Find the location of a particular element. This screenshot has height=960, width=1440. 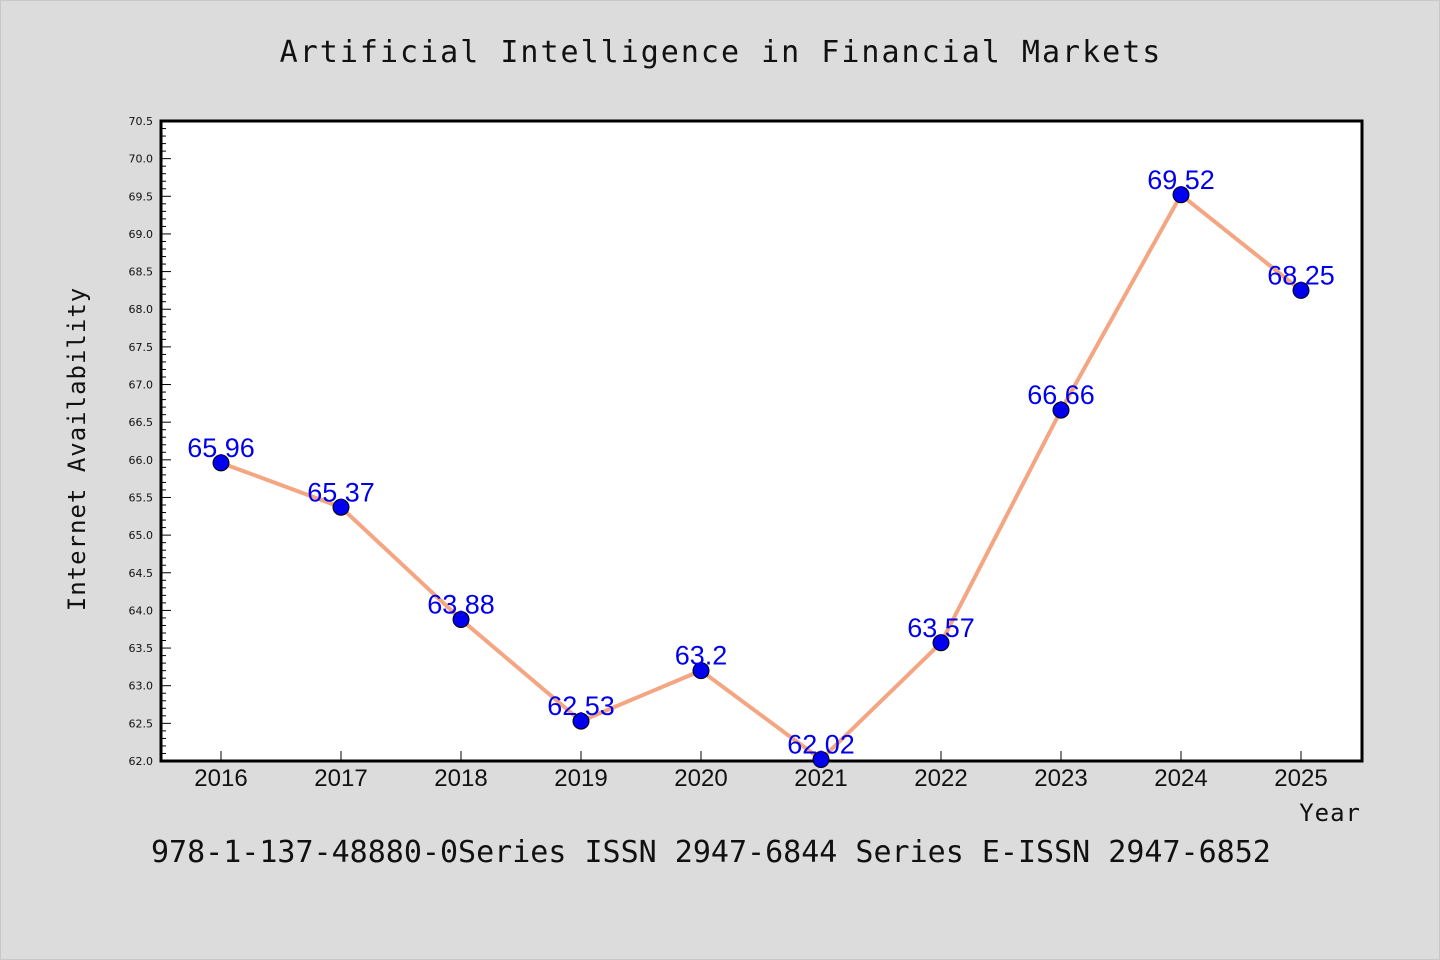

y-tick-label: 68.5 is located at coordinates (141, 272).